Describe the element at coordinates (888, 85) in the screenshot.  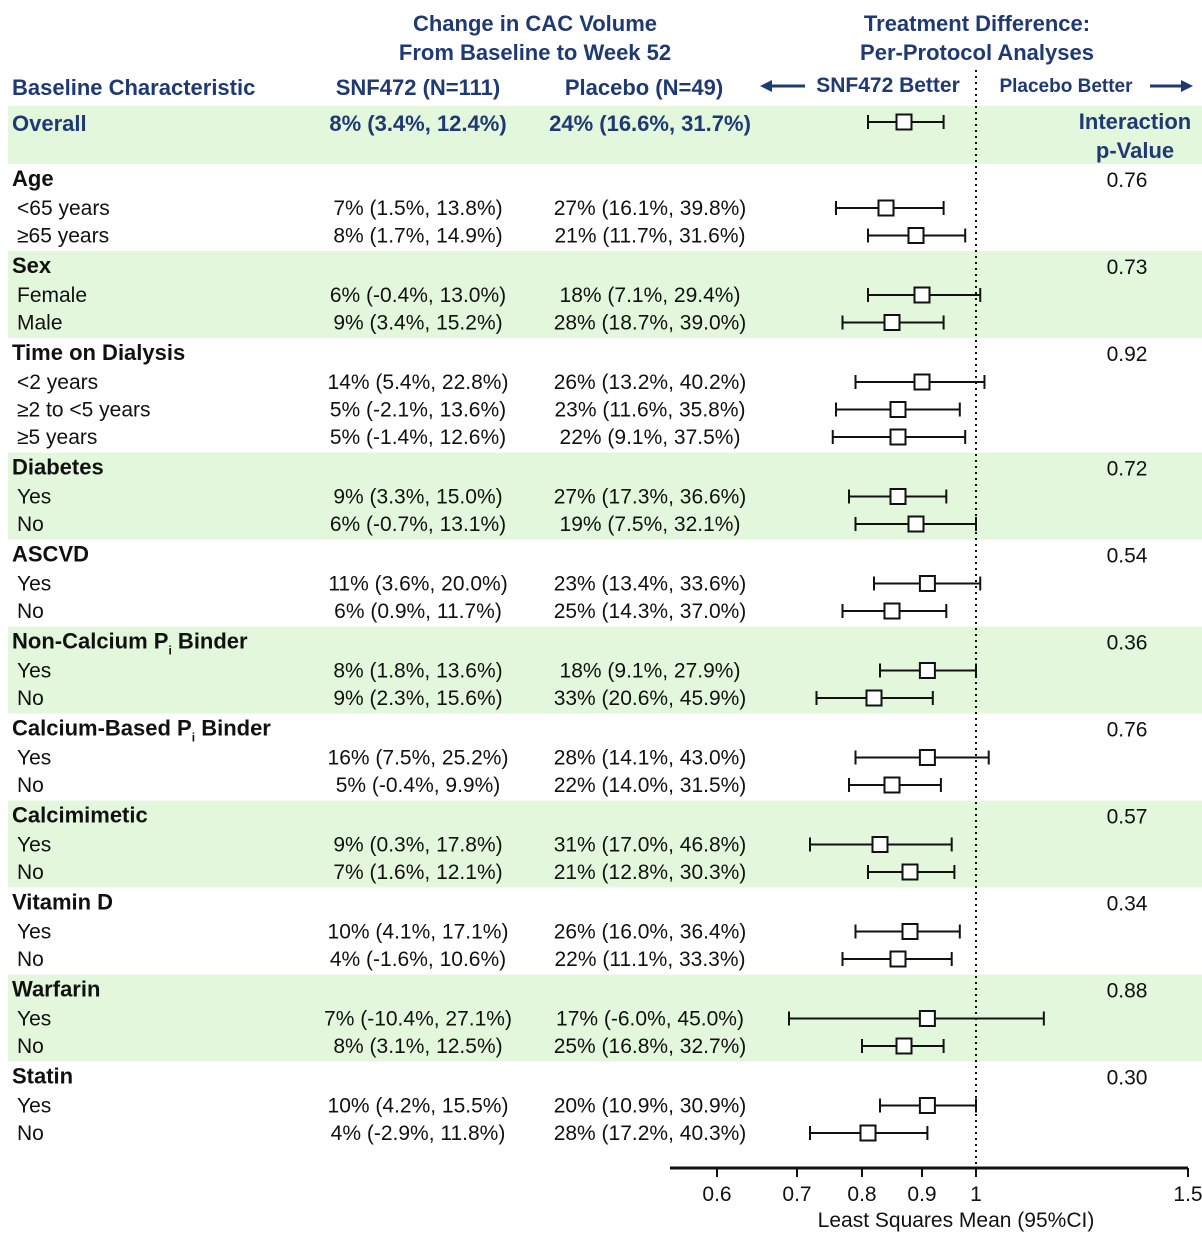
I see `snf472-better-label: SNF472 Better` at that location.